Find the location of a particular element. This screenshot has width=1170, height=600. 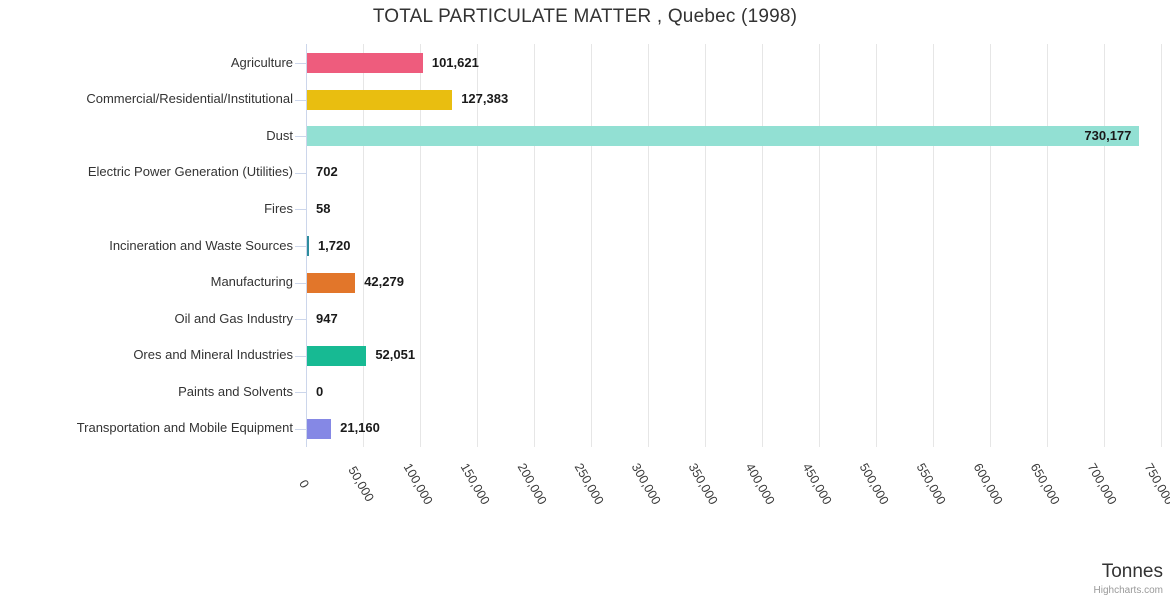

category-label: Agriculture is located at coordinates (261, 62).